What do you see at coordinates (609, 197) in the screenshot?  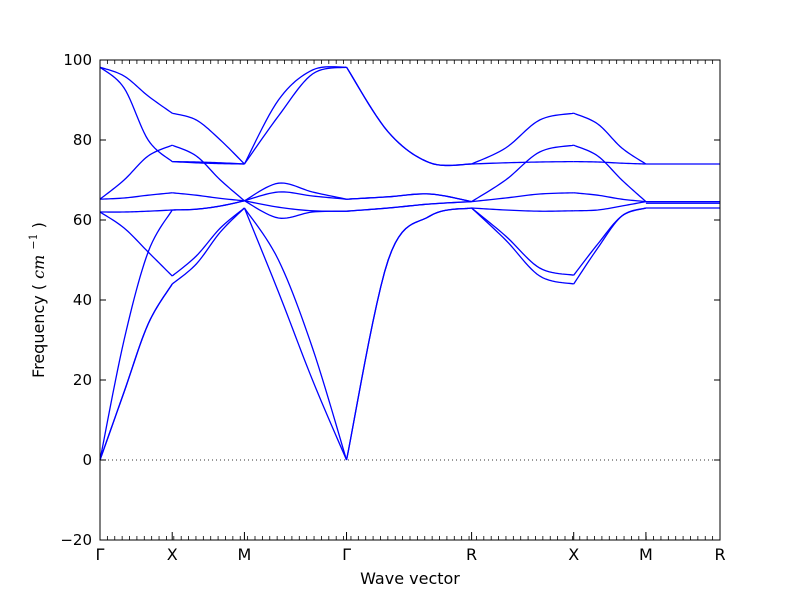 I see `band-line-seg5-band3` at bounding box center [609, 197].